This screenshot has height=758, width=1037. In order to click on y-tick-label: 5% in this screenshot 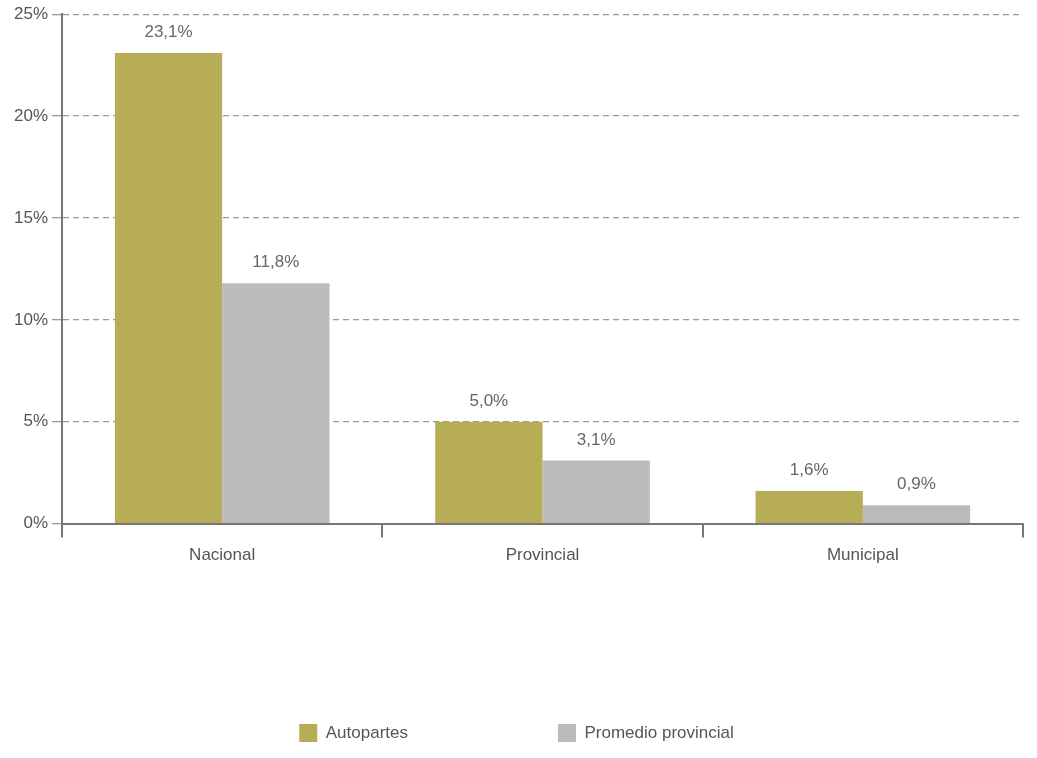, I will do `click(36, 421)`.